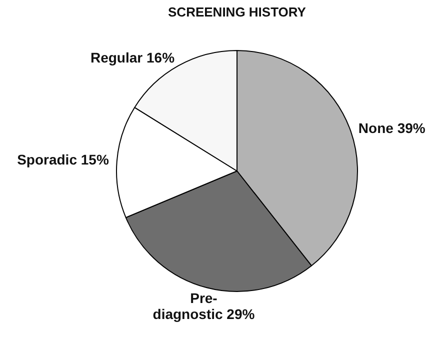 This screenshot has width=440, height=337. What do you see at coordinates (237, 12) in the screenshot?
I see `chart-title: SCREENING HISTORY` at bounding box center [237, 12].